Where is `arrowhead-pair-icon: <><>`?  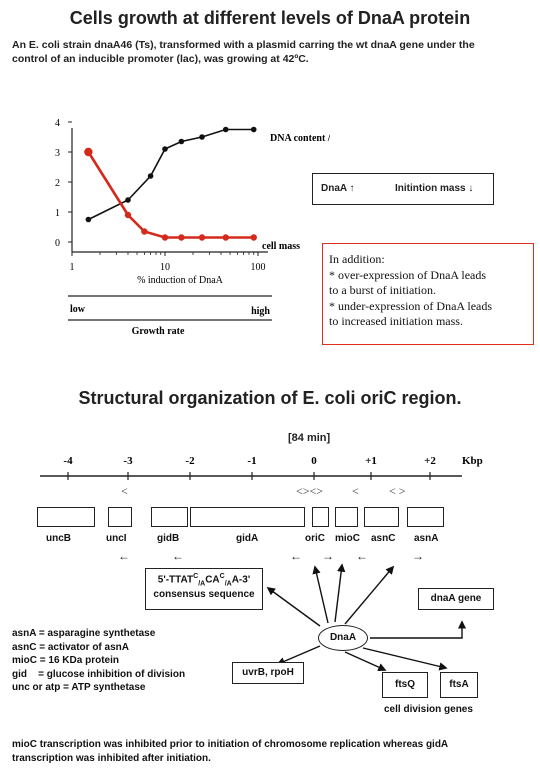 arrowhead-pair-icon: <><> is located at coordinates (309, 491).